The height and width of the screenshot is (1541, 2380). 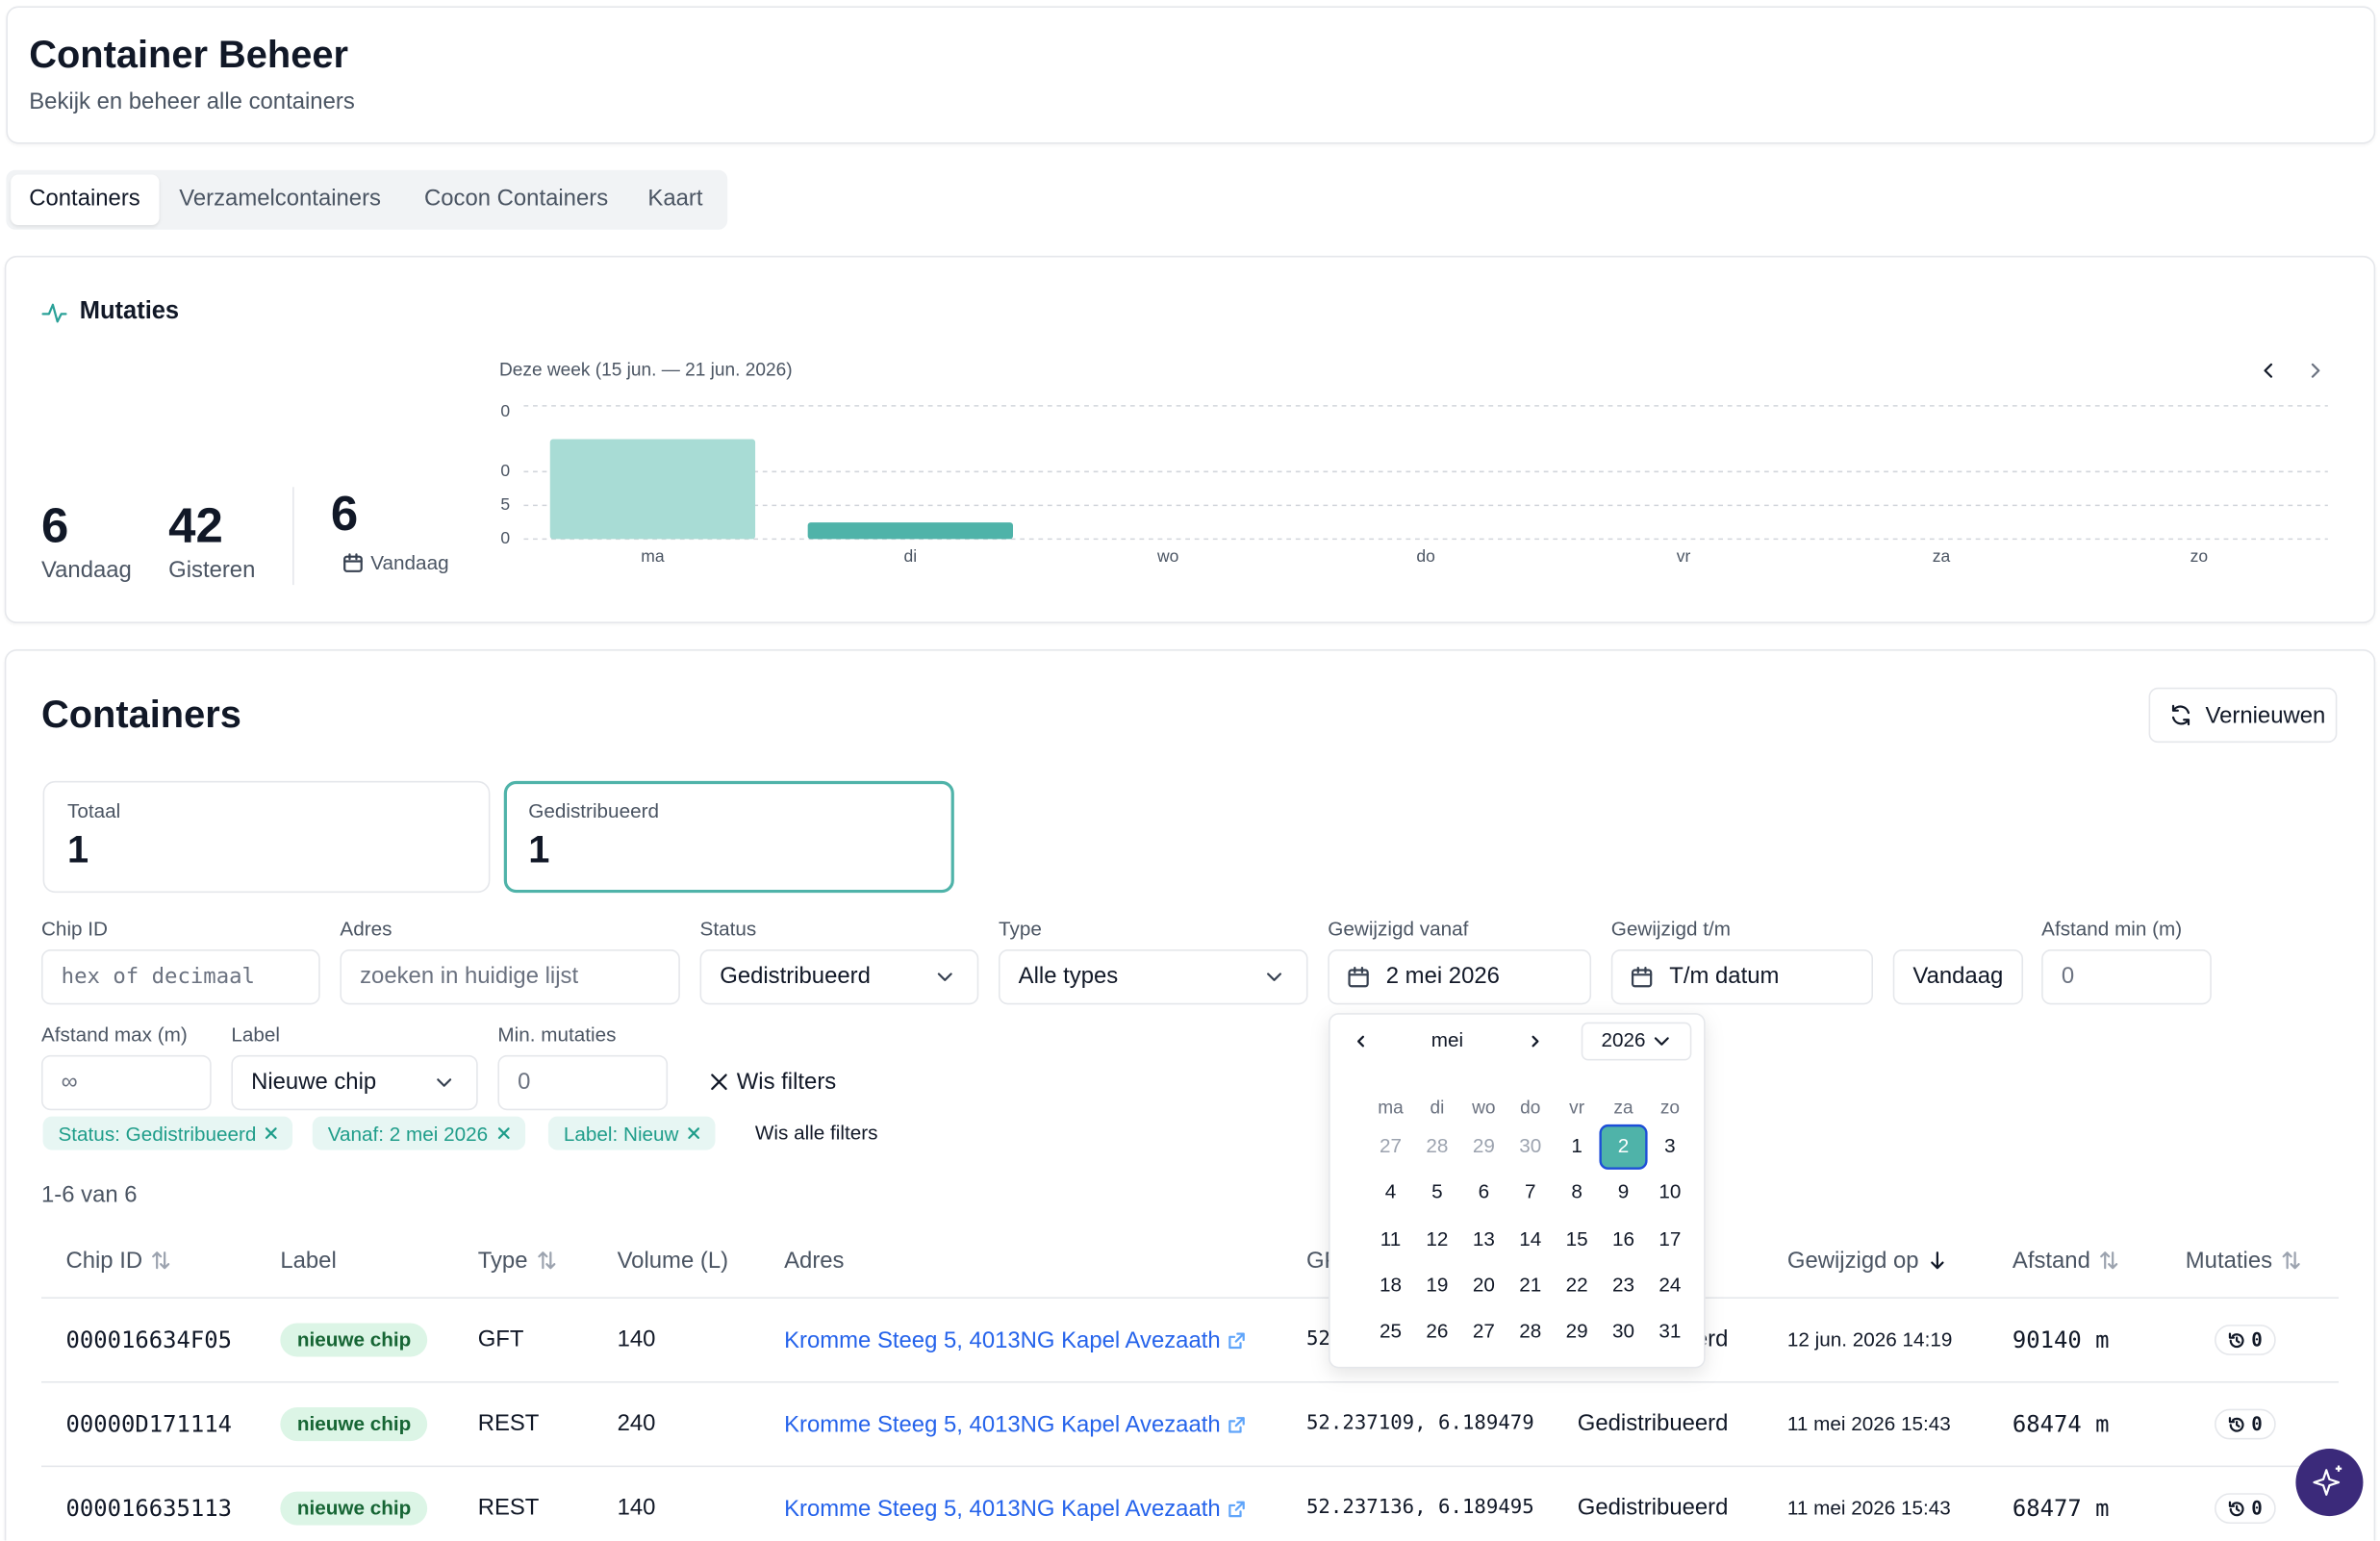 I want to click on filter-input: T/m datum, so click(x=1742, y=977).